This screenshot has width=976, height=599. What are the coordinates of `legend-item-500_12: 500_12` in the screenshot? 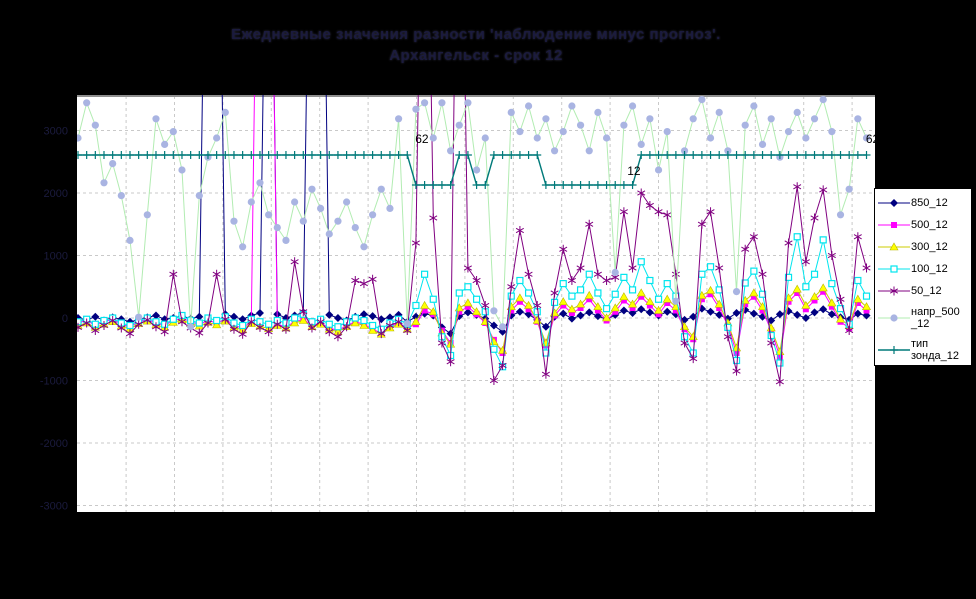 It's located at (923, 225).